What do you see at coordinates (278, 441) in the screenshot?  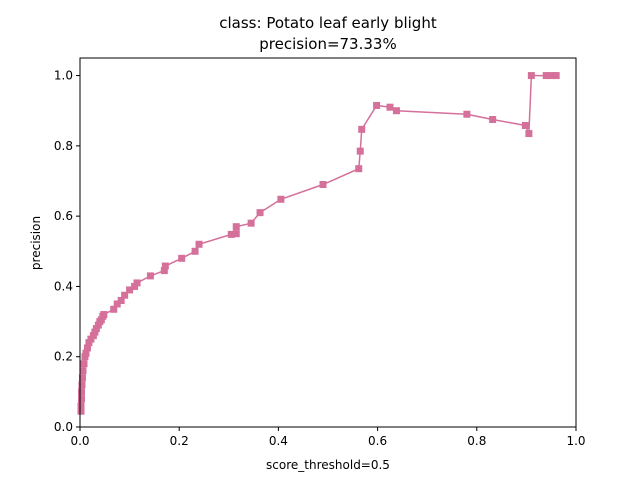 I see `x-tick-label: 0.4` at bounding box center [278, 441].